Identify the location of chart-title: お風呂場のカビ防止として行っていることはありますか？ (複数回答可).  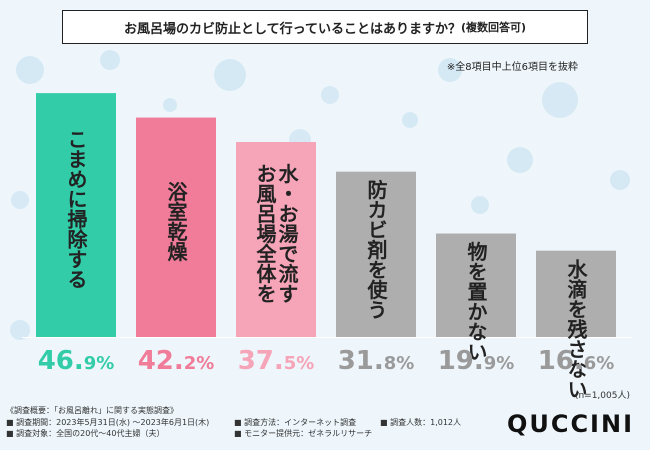
(325, 27).